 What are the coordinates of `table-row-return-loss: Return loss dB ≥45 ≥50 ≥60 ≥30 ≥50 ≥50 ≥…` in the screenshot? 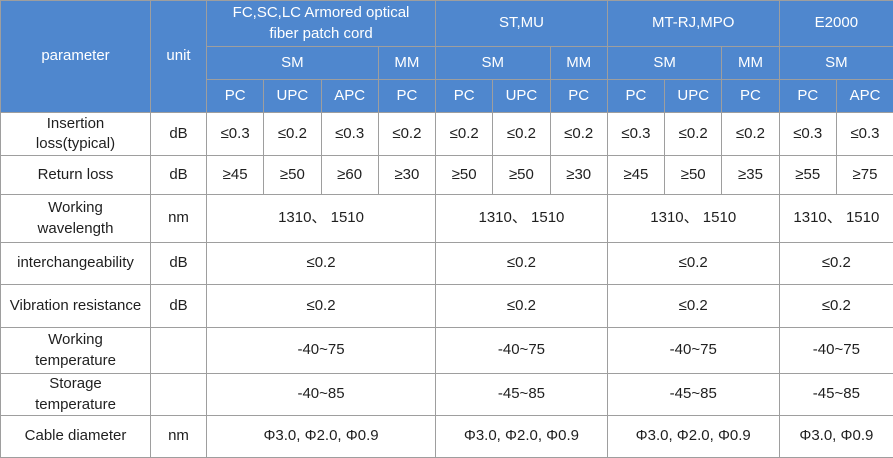 It's located at (446, 175).